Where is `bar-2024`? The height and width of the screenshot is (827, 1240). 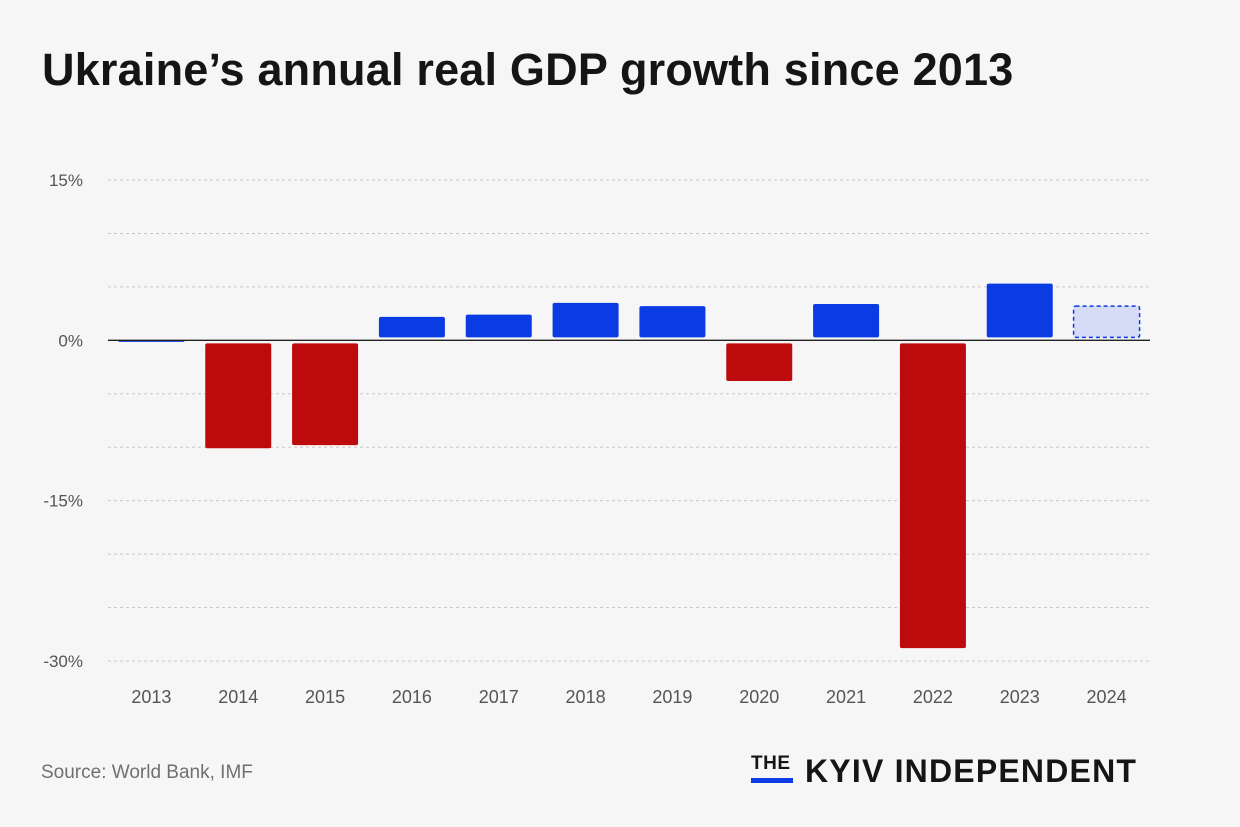
bar-2024 is located at coordinates (1106, 322).